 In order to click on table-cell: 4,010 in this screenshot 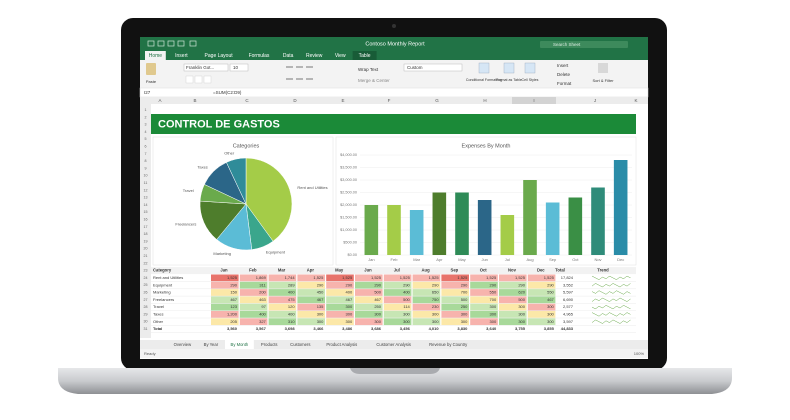, I will do `click(434, 328)`.